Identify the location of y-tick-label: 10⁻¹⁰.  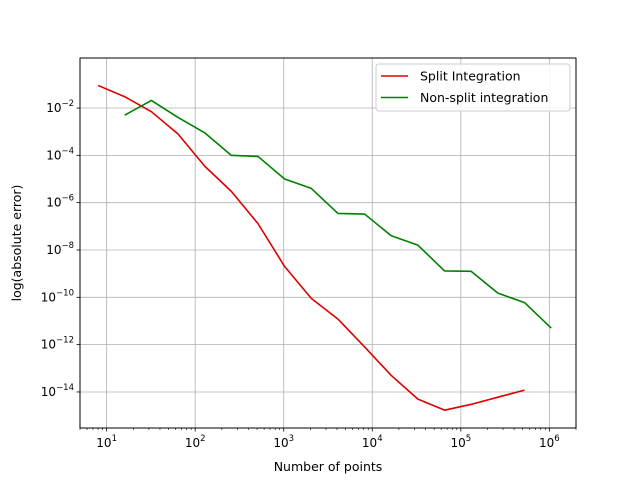
(57, 296).